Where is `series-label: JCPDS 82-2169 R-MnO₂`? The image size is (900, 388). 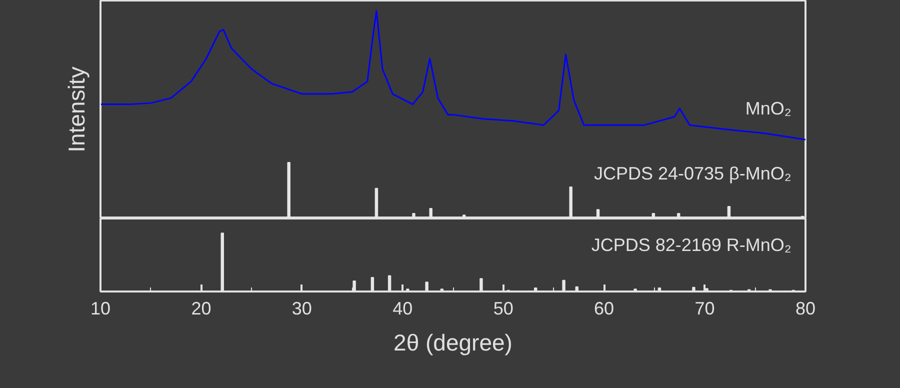
series-label: JCPDS 82-2169 R-MnO₂ is located at coordinates (691, 244).